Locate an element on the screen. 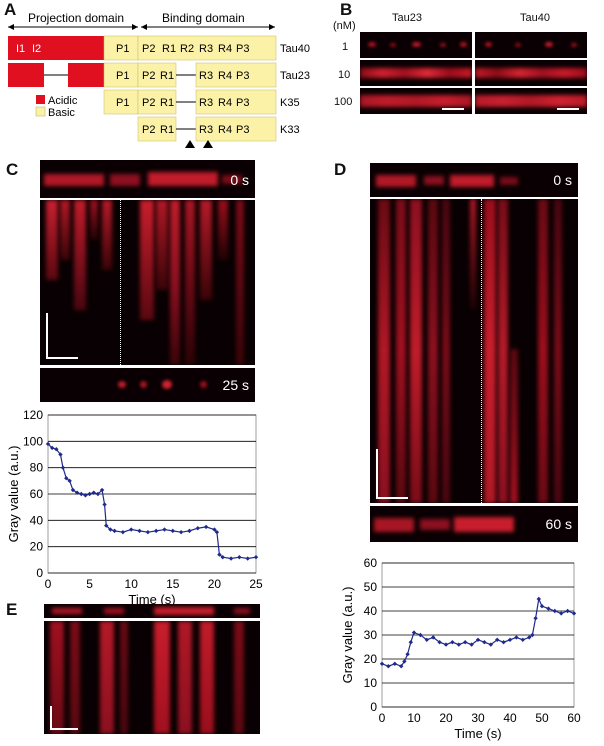 This screenshot has height=746, width=604. chart-d-ylabel: Gray value (a.u.) is located at coordinates (347, 635).